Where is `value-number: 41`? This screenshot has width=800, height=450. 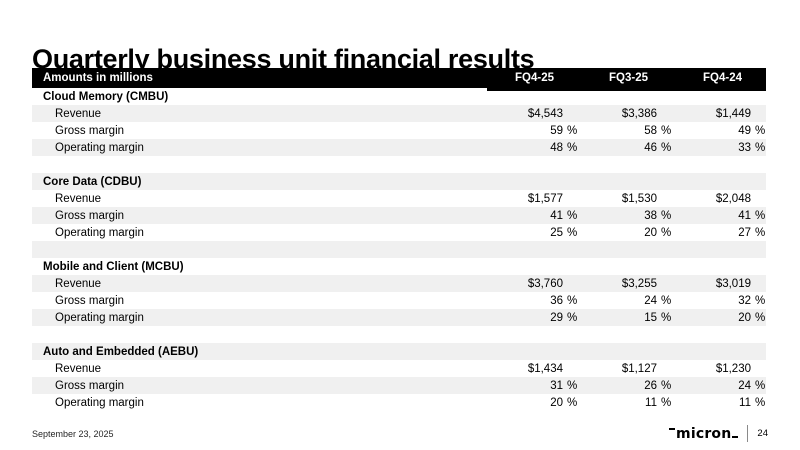
value-number: 41 is located at coordinates (744, 215).